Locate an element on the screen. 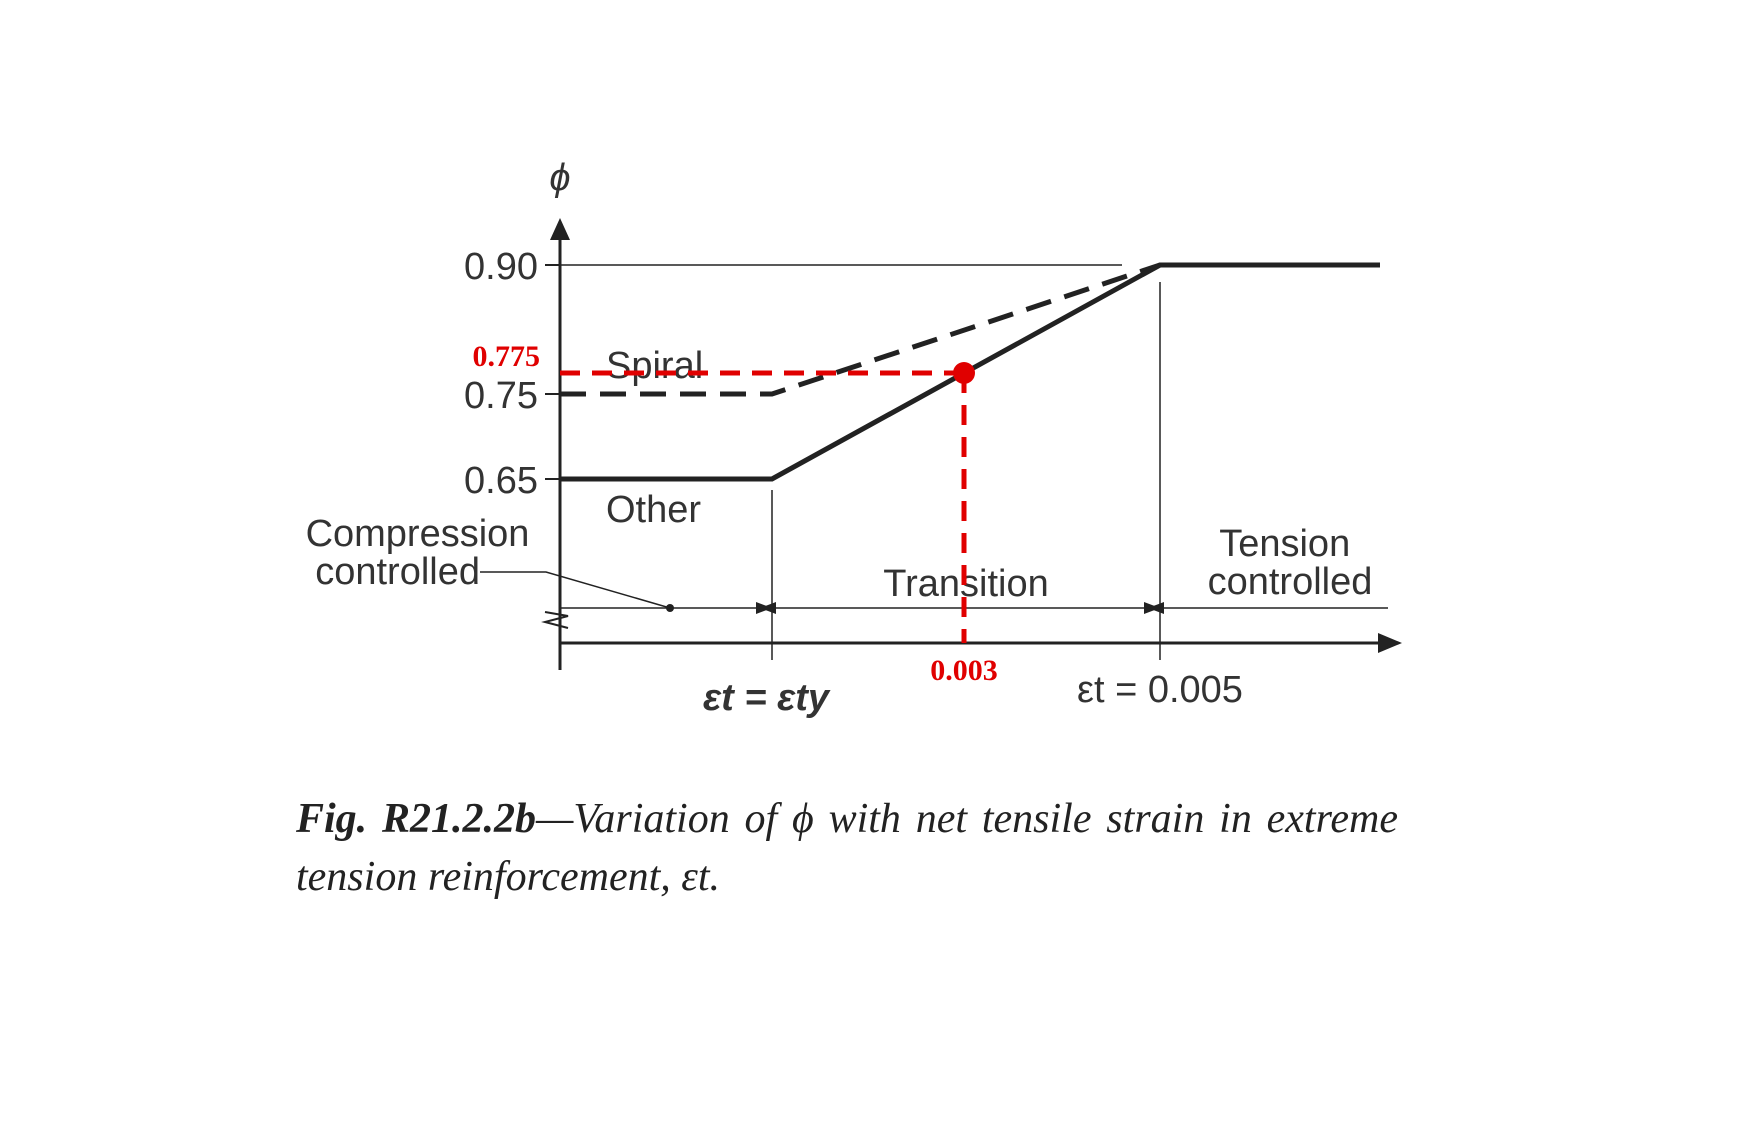  annotation-point is located at coordinates (964, 373).